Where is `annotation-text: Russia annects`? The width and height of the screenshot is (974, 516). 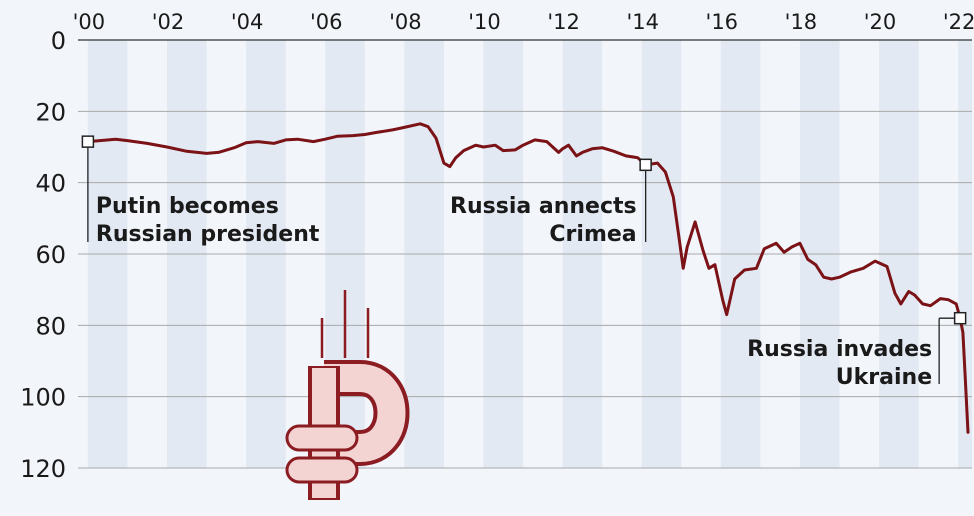 annotation-text: Russia annects is located at coordinates (543, 206).